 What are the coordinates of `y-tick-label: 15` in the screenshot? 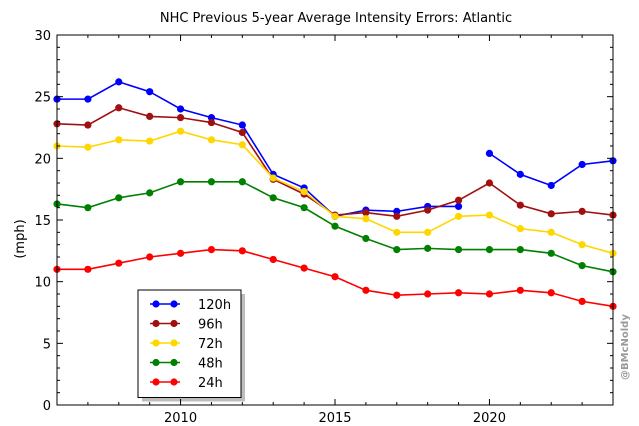 It's located at (42, 221).